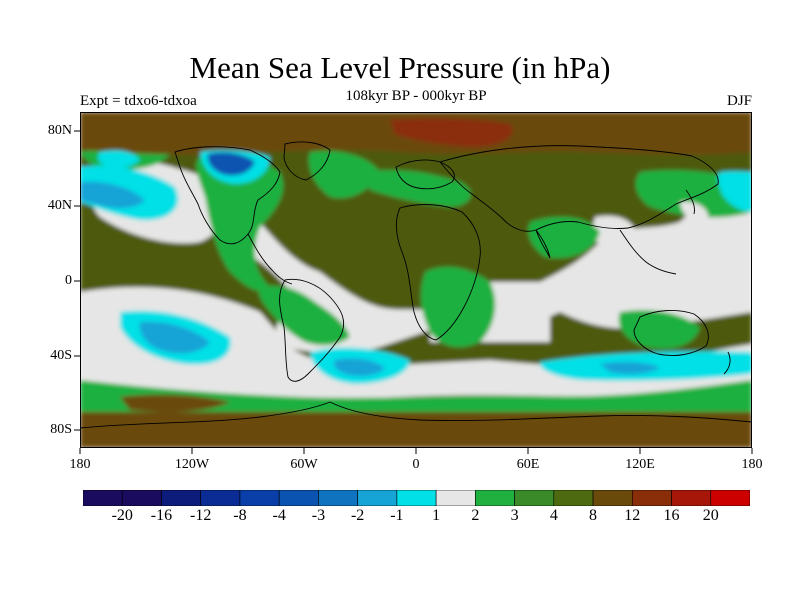  What do you see at coordinates (161, 515) in the screenshot?
I see `colorbar-label: -16` at bounding box center [161, 515].